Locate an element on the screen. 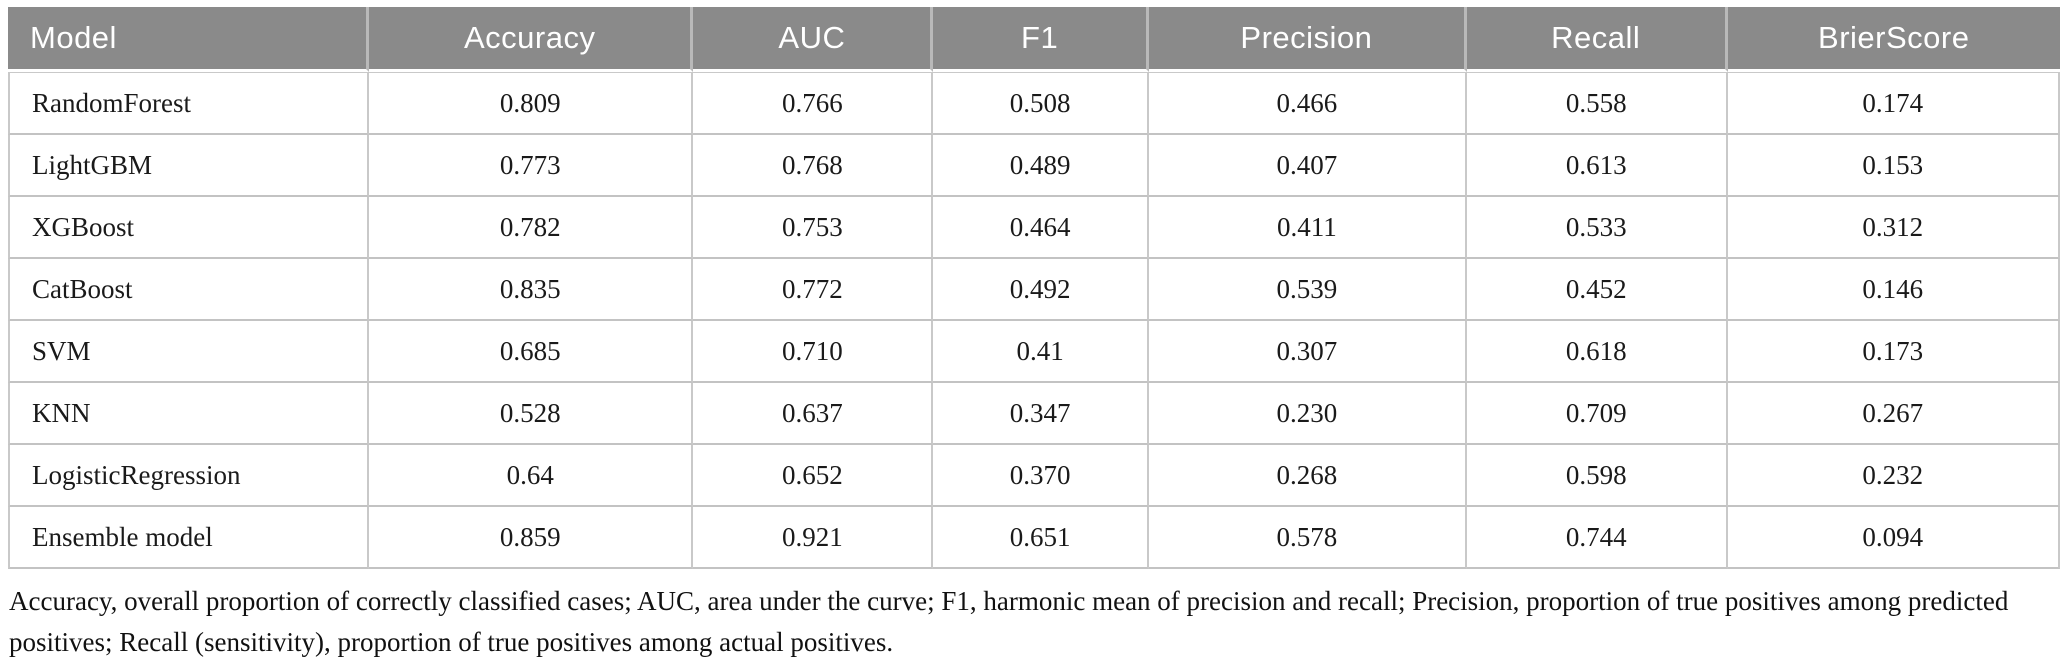  model-name-cell: SVM is located at coordinates (189, 352).